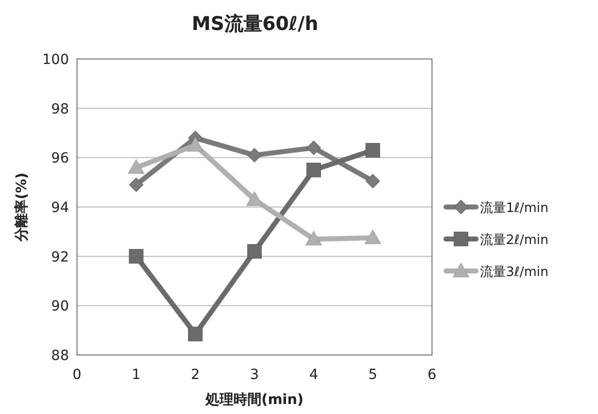 This screenshot has height=414, width=598. I want to click on x-tick-label: 1, so click(136, 375).